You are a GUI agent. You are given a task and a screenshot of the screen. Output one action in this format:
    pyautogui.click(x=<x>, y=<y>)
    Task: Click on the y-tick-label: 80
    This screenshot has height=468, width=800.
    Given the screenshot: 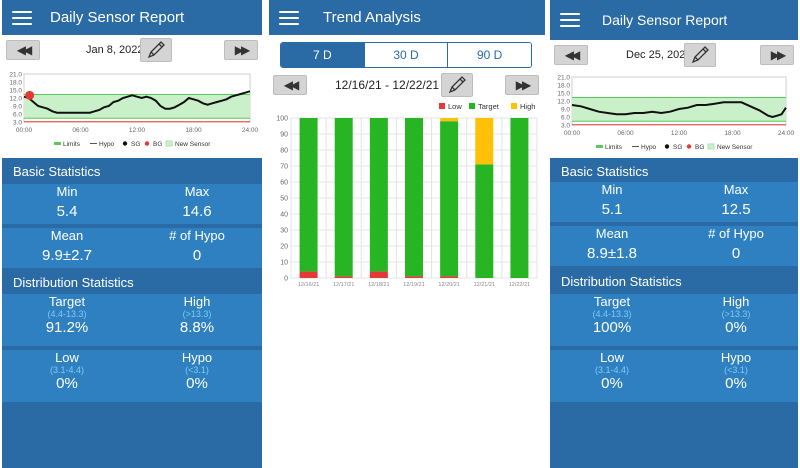 What is the action you would take?
    pyautogui.click(x=284, y=151)
    